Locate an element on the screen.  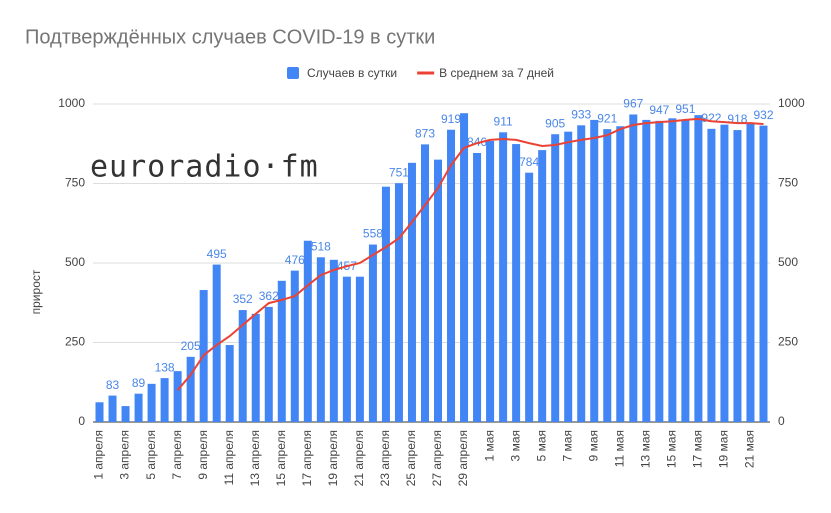
x-tick-label: 9 апреля is located at coordinates (203, 455).